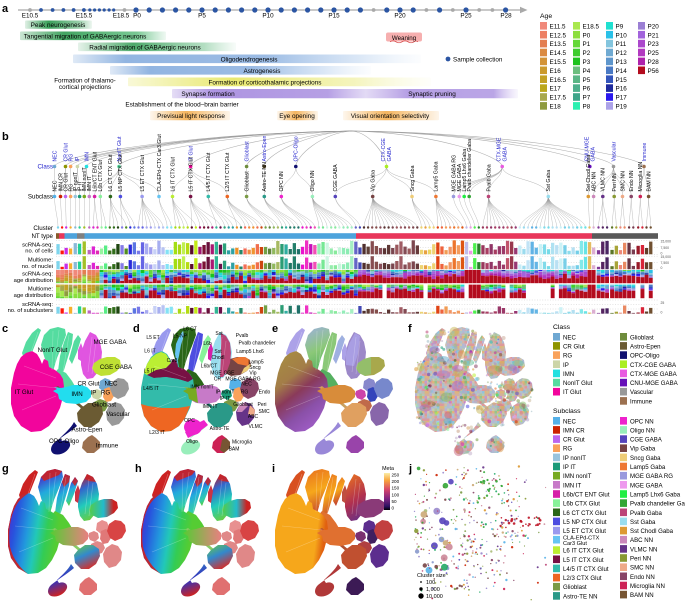 The height and width of the screenshot is (604, 685). What do you see at coordinates (623, 181) in the screenshot?
I see `svg-text: SMC NN` at bounding box center [623, 181].